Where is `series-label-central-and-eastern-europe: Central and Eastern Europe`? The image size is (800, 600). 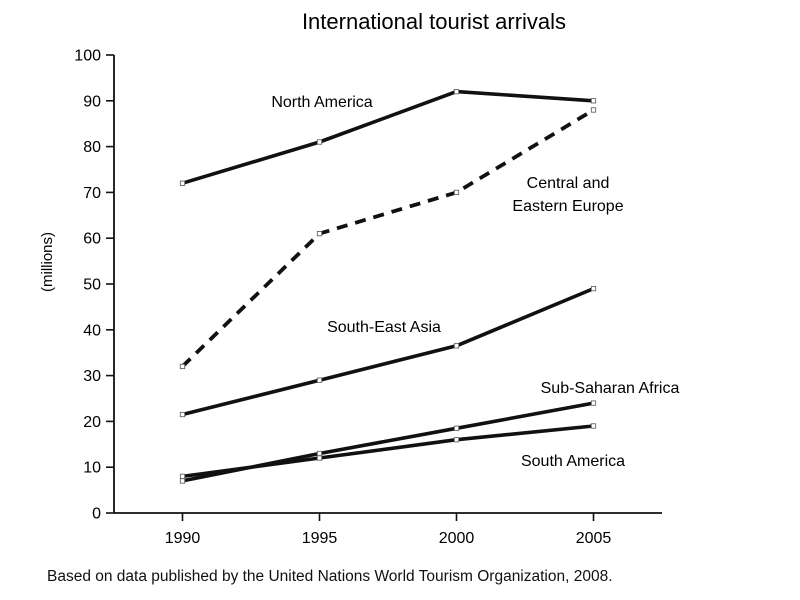
series-label-central-and-eastern-europe: Central and Eastern Europe is located at coordinates (567, 195).